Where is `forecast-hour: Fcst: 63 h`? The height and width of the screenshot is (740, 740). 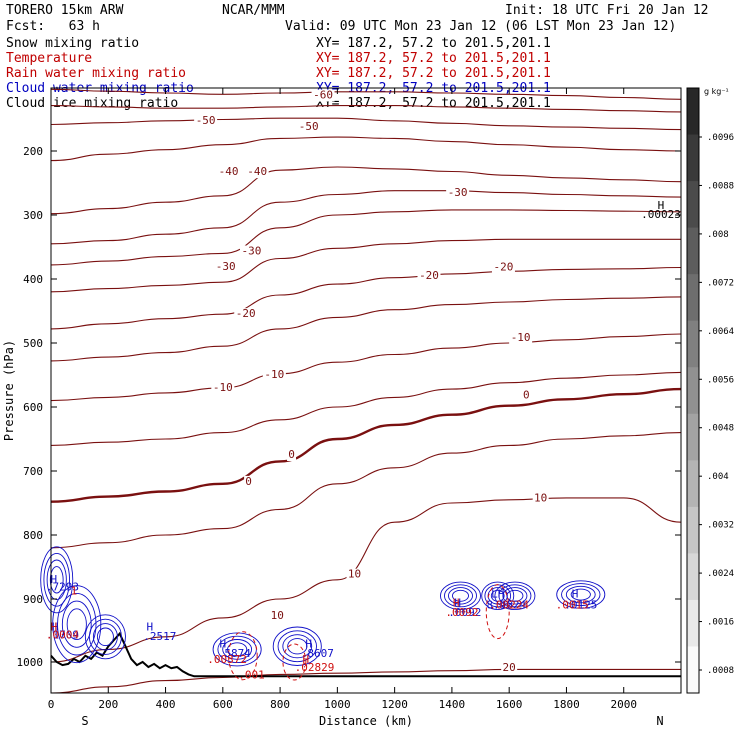
forecast-hour: Fcst: 63 h is located at coordinates (53, 26).